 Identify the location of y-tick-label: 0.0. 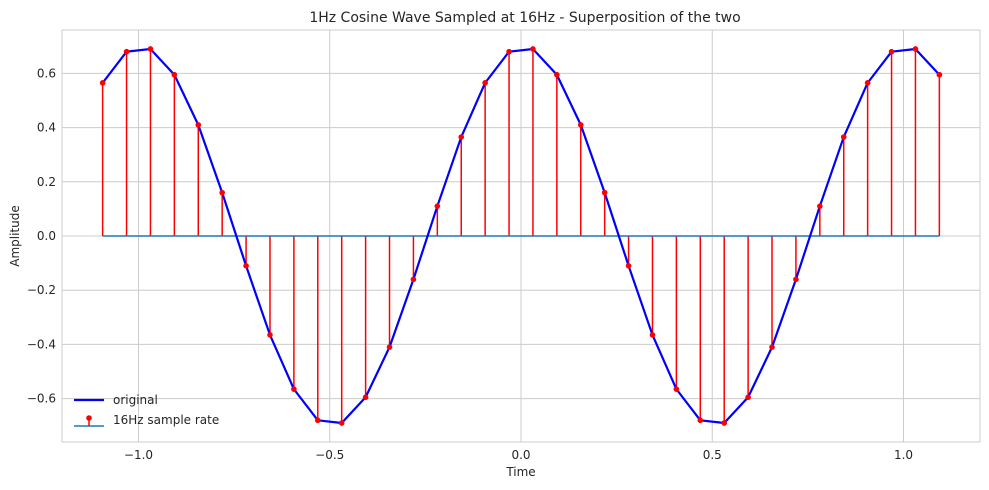
(46, 236).